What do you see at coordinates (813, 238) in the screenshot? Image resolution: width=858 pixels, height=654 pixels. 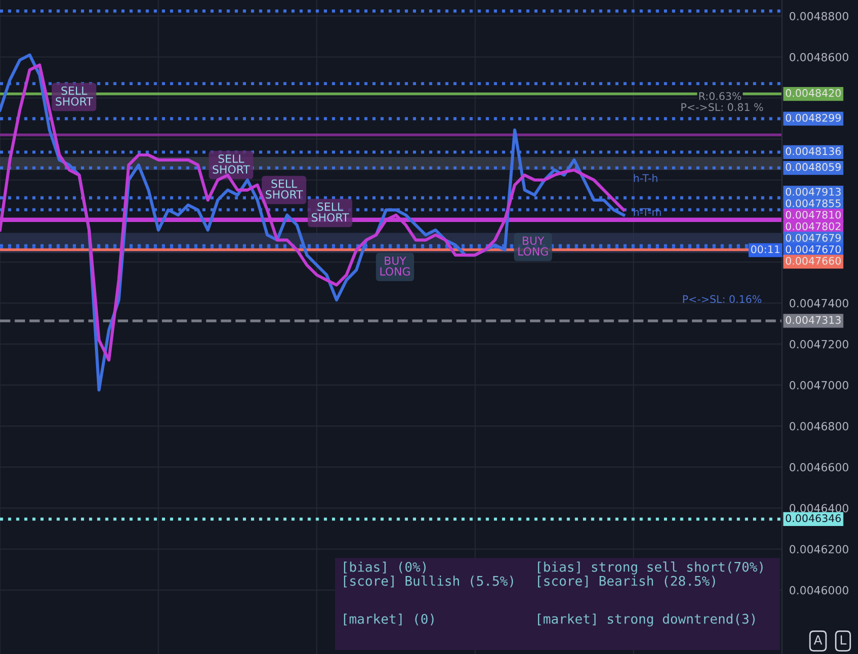 I see `ref-line-label: 0.0047679` at bounding box center [813, 238].